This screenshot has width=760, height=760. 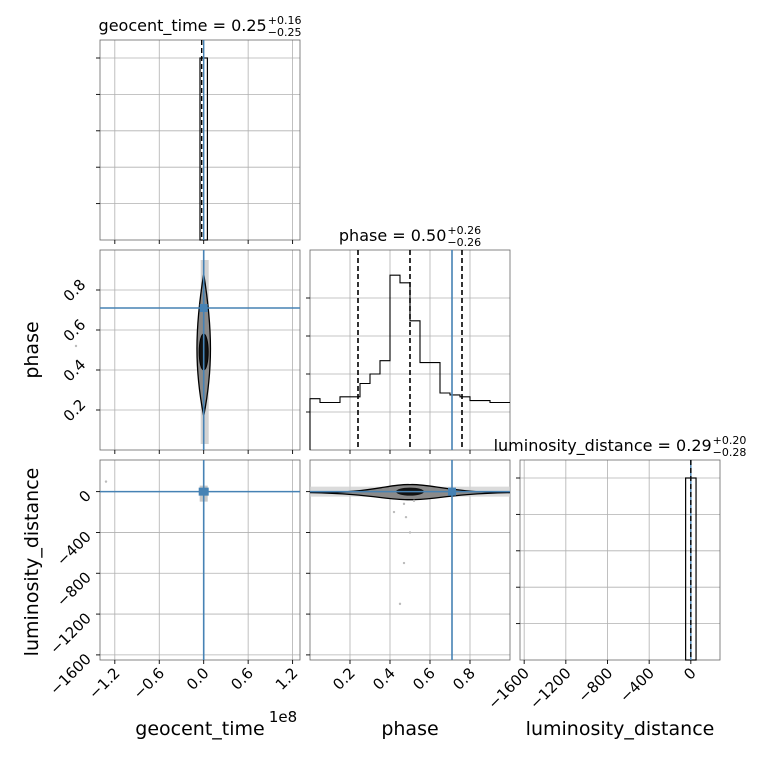 What do you see at coordinates (363, 235) in the screenshot?
I see `title-name: phase` at bounding box center [363, 235].